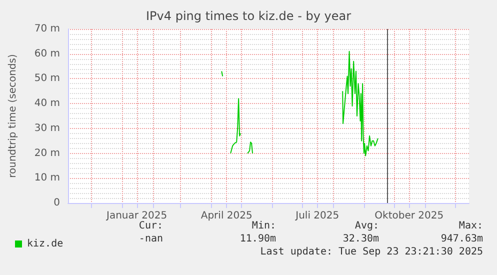 This screenshot has width=497, height=275. What do you see at coordinates (462, 239) in the screenshot?
I see `text: 947.63m` at bounding box center [462, 239].